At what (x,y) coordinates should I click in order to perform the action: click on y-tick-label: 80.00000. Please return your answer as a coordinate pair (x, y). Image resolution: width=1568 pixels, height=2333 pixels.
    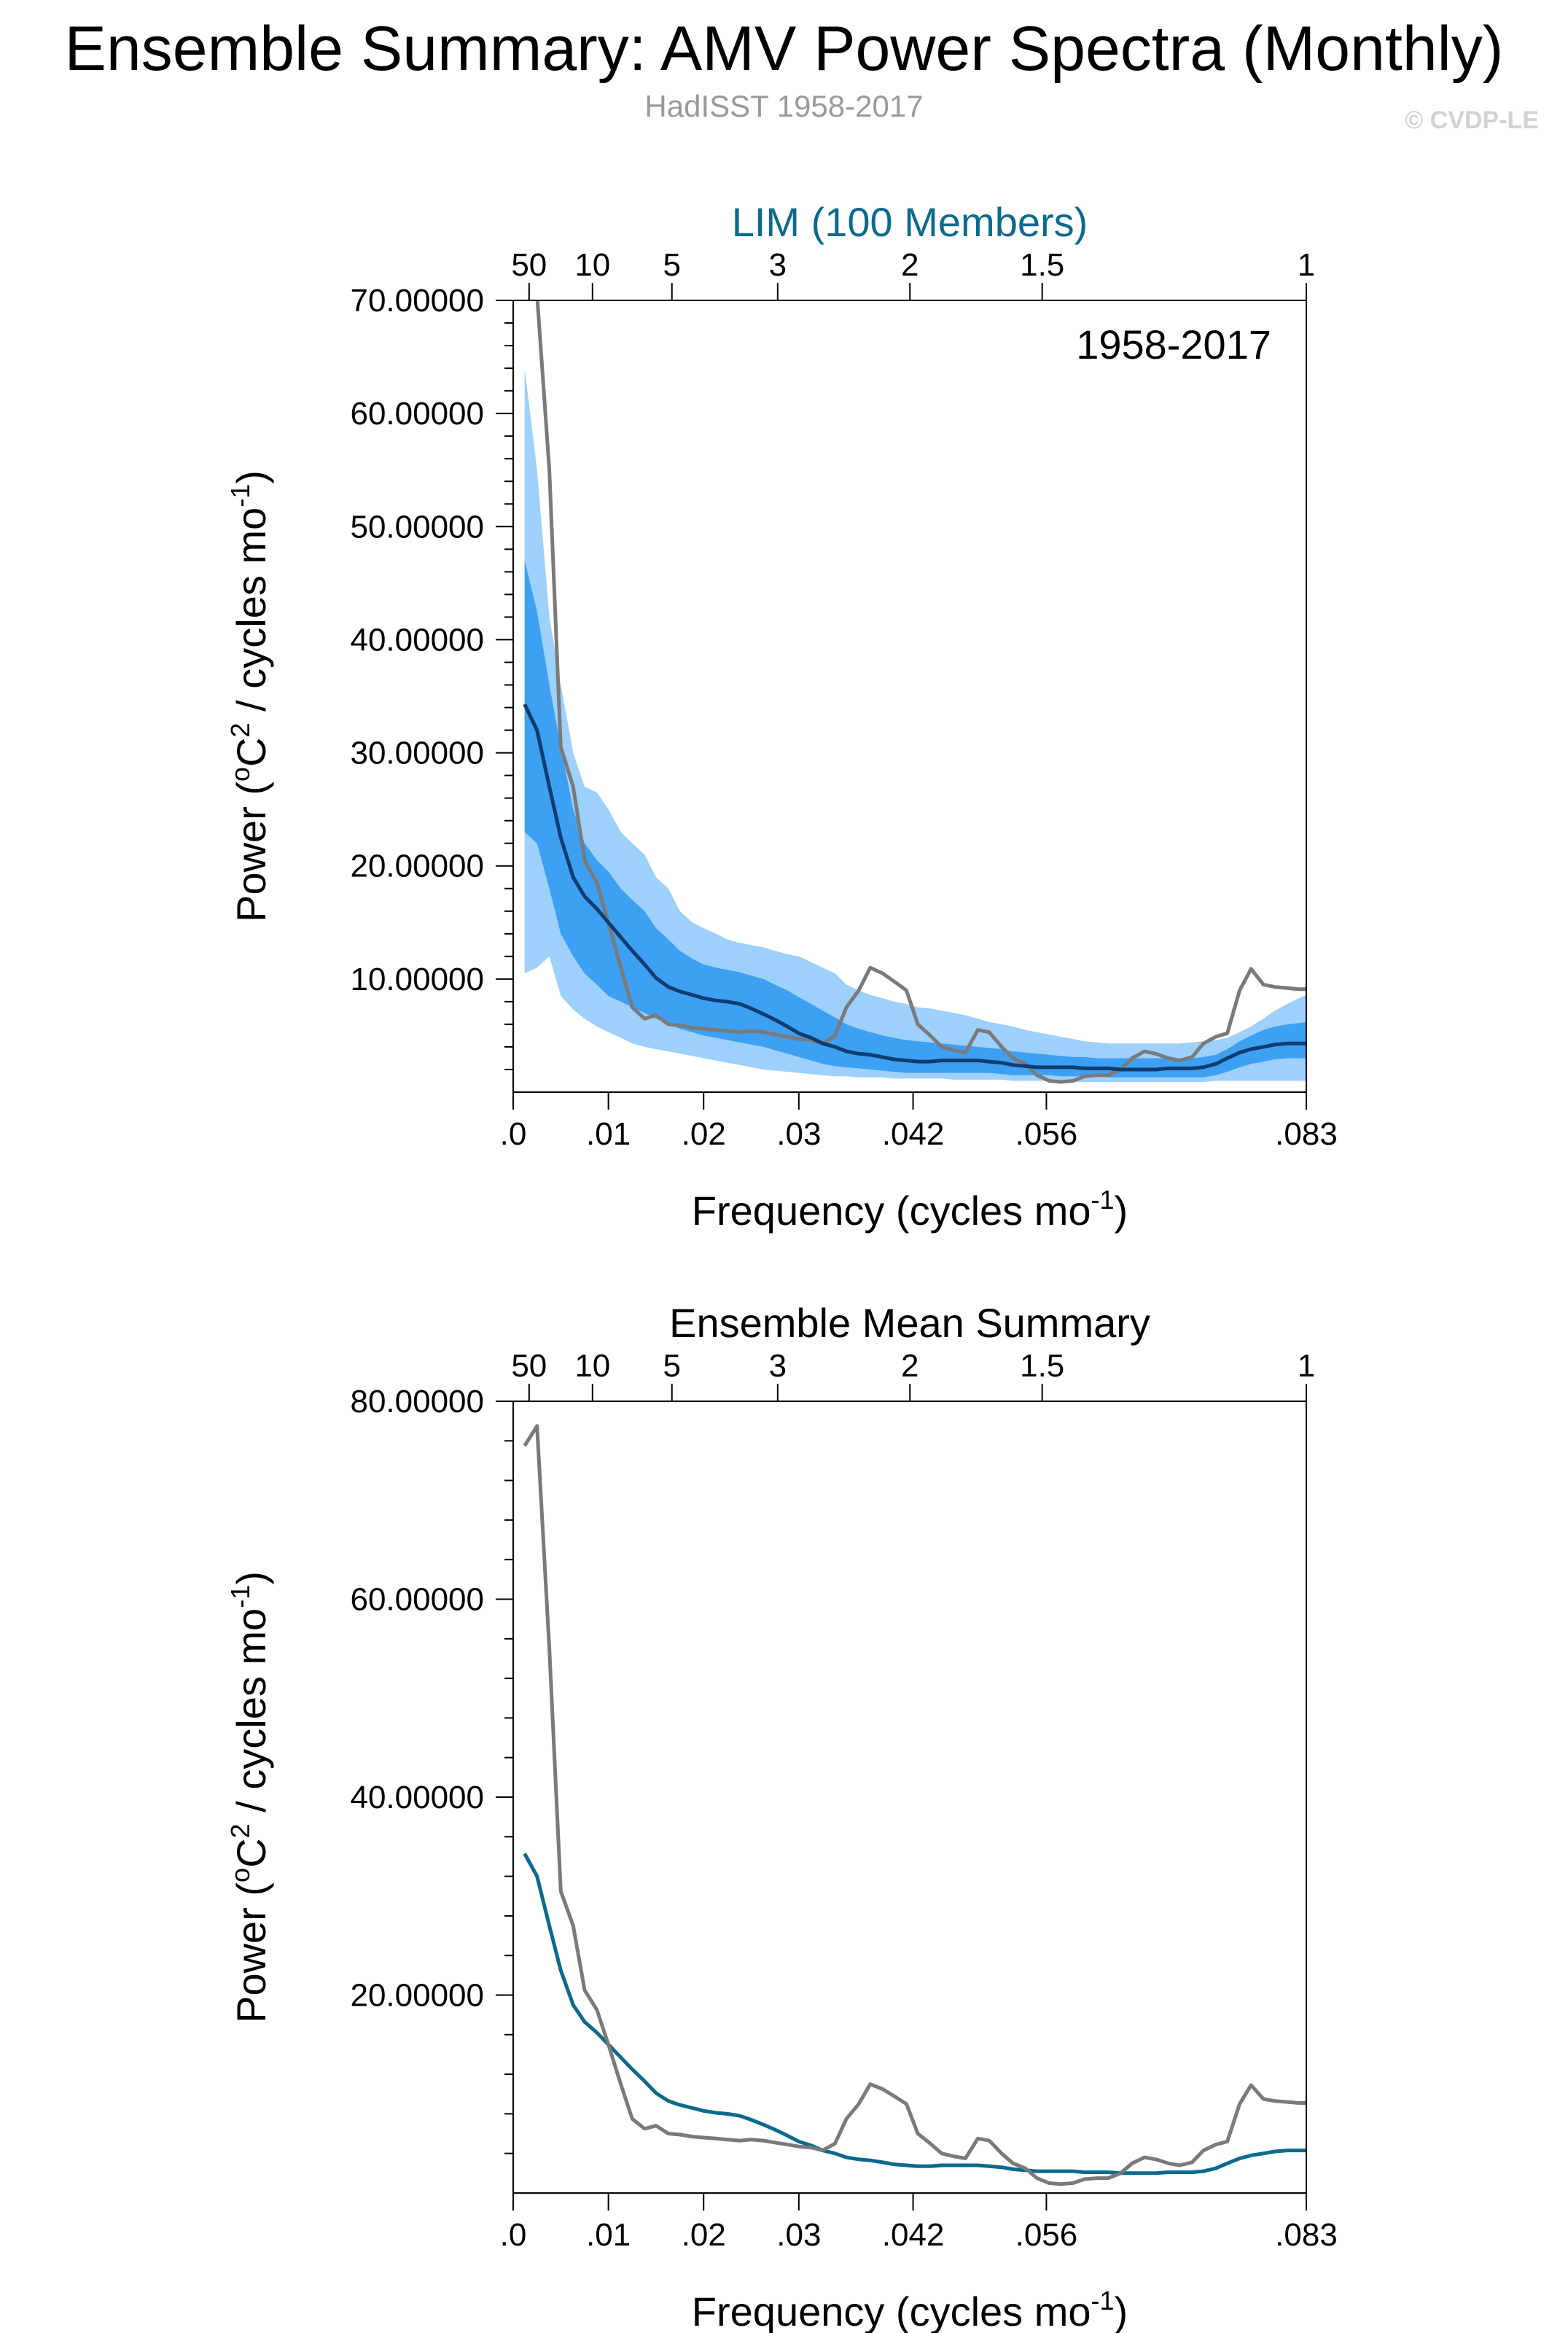
    Looking at the image, I should click on (417, 1401).